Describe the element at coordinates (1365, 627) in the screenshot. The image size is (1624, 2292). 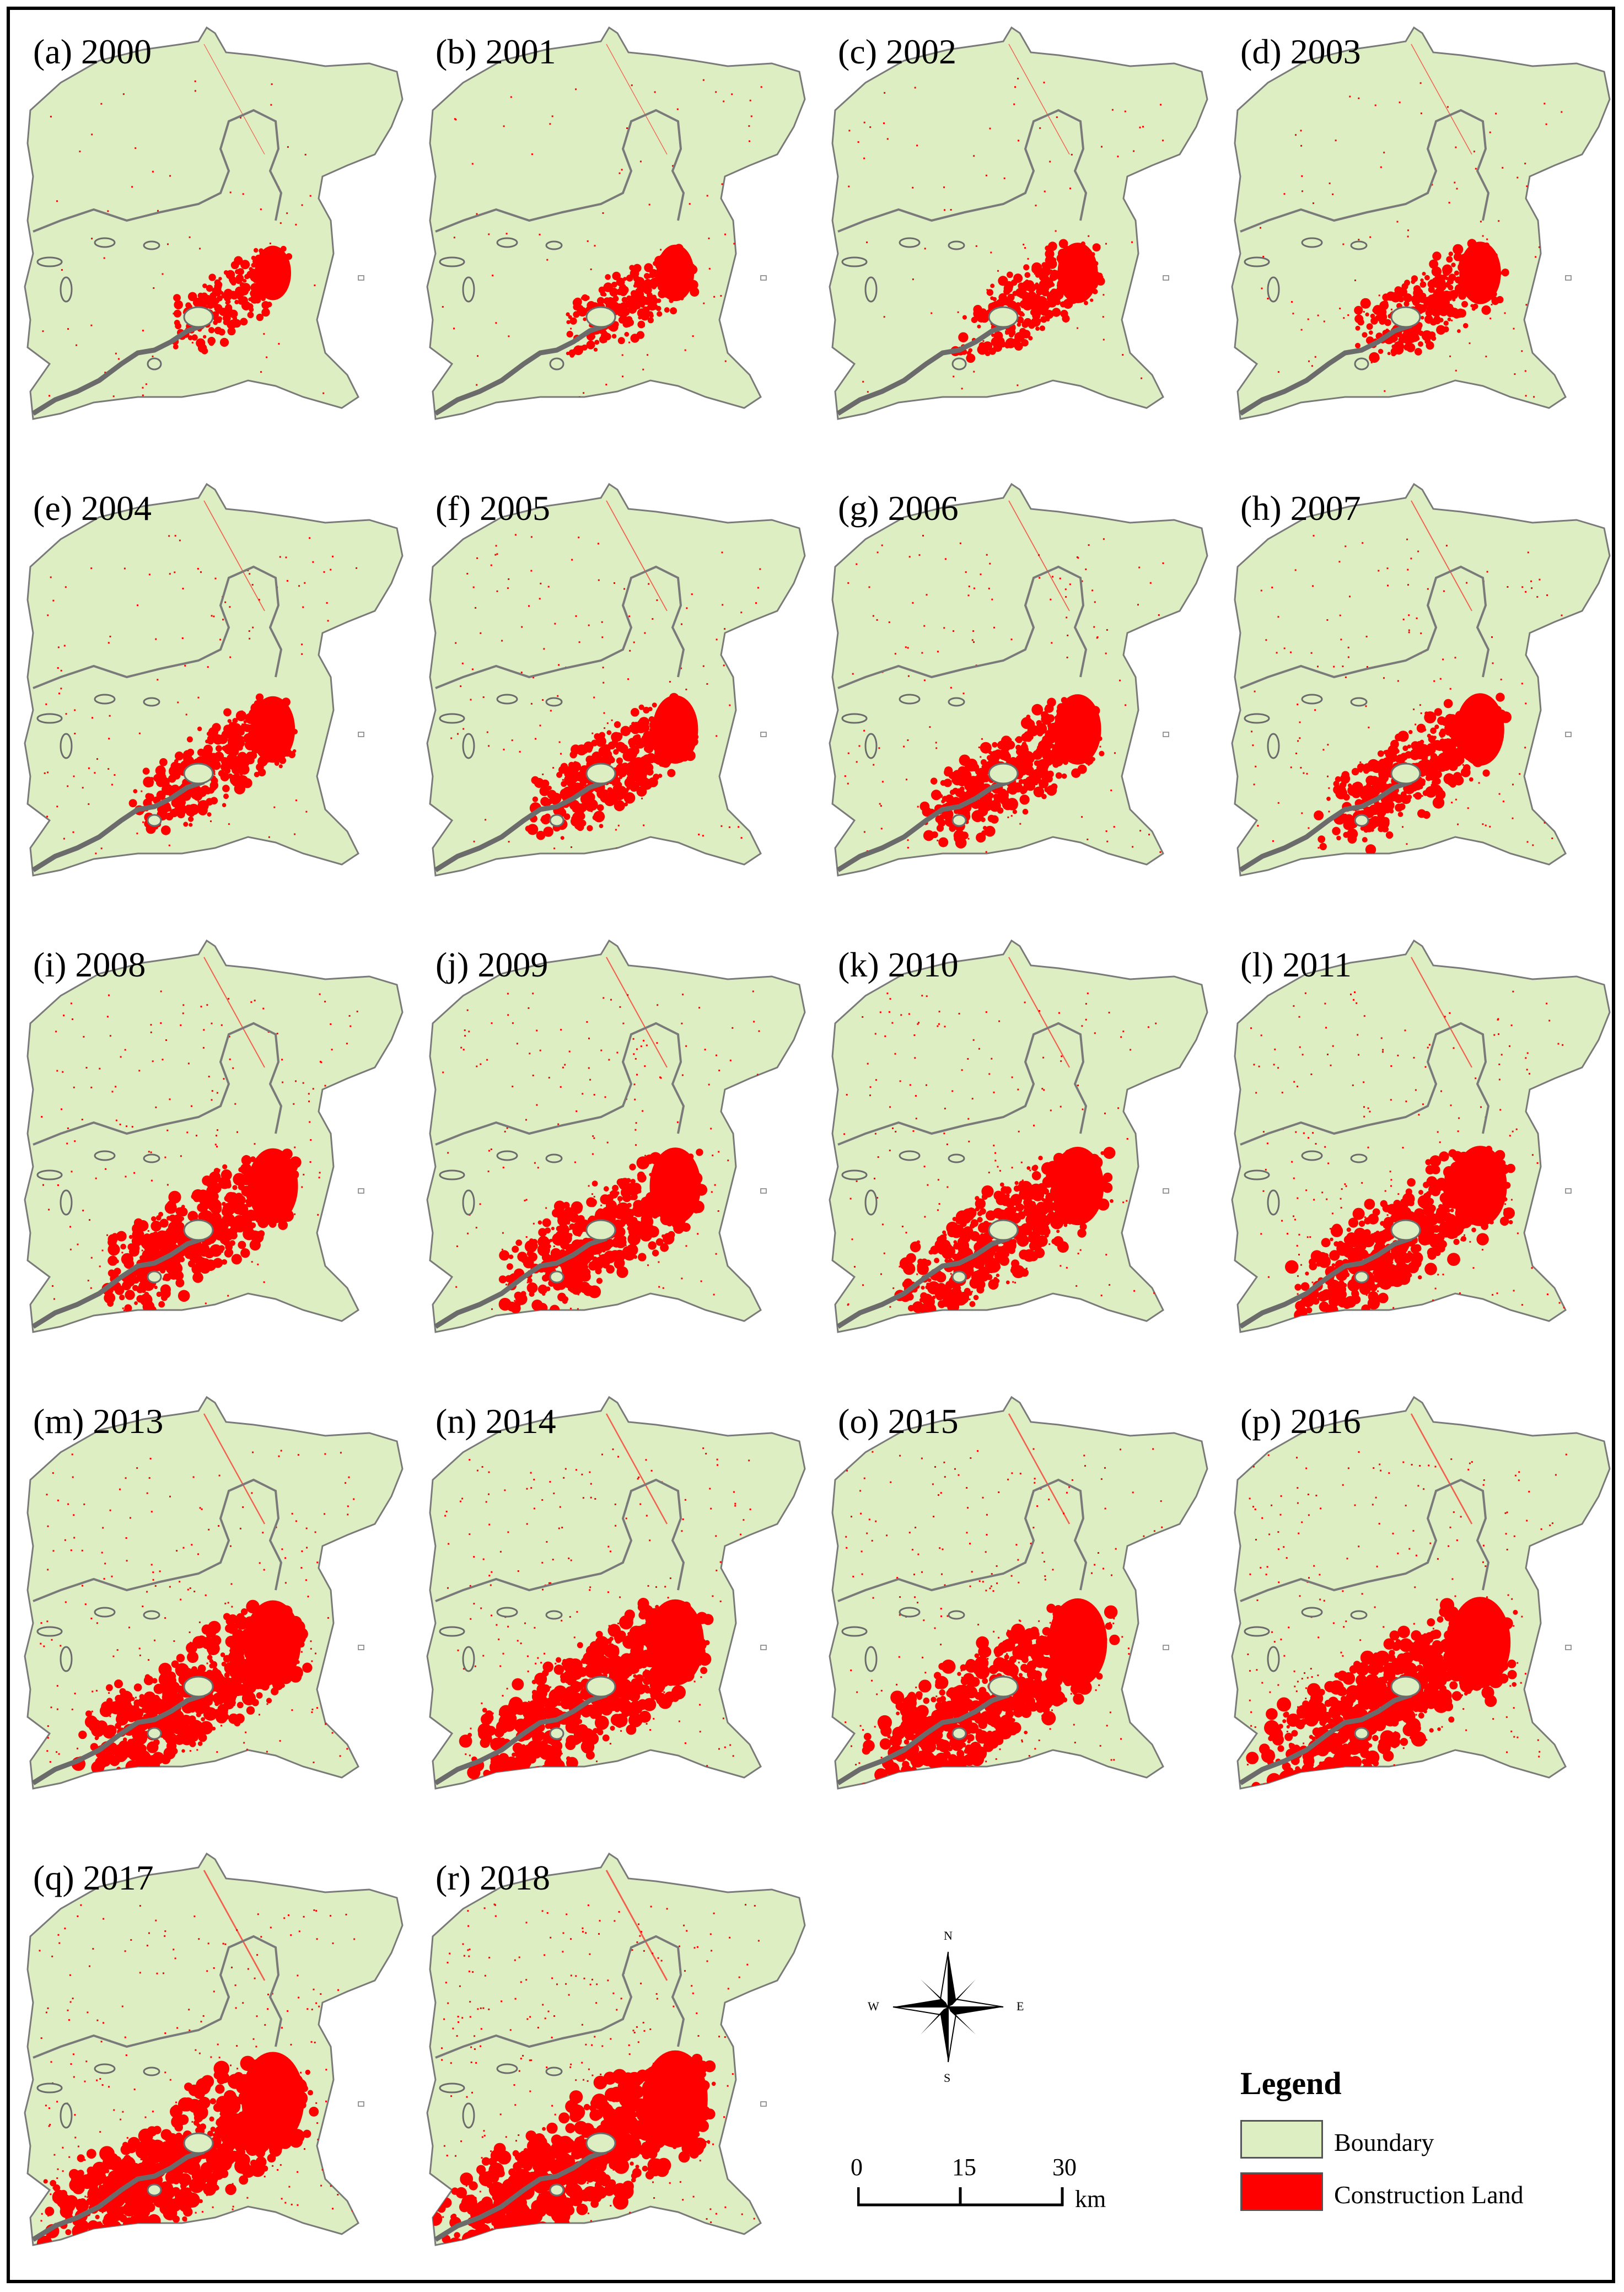
I see `district-boundary` at that location.